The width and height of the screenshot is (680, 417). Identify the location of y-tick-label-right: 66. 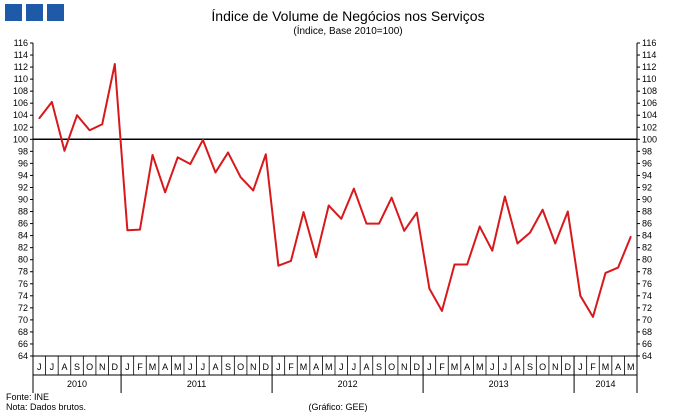
(647, 344).